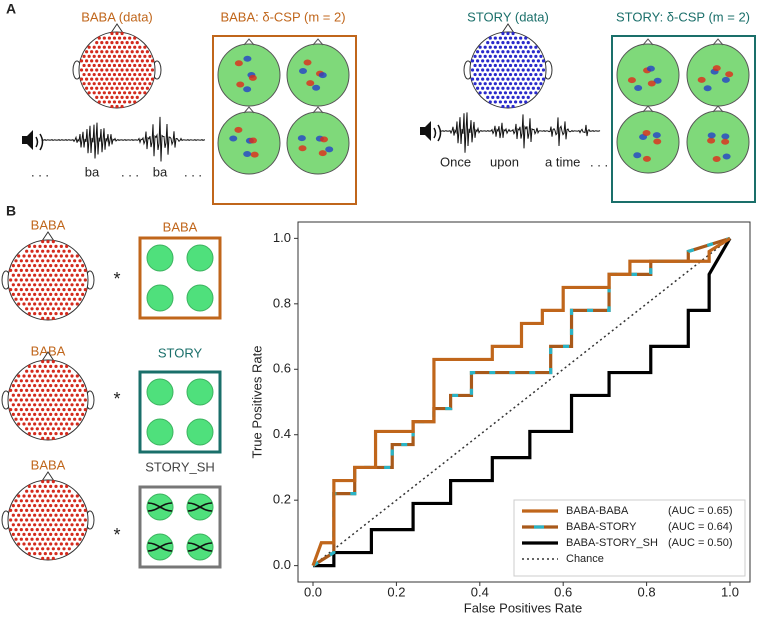  Describe the element at coordinates (520, 132) in the screenshot. I see `waveform` at that location.